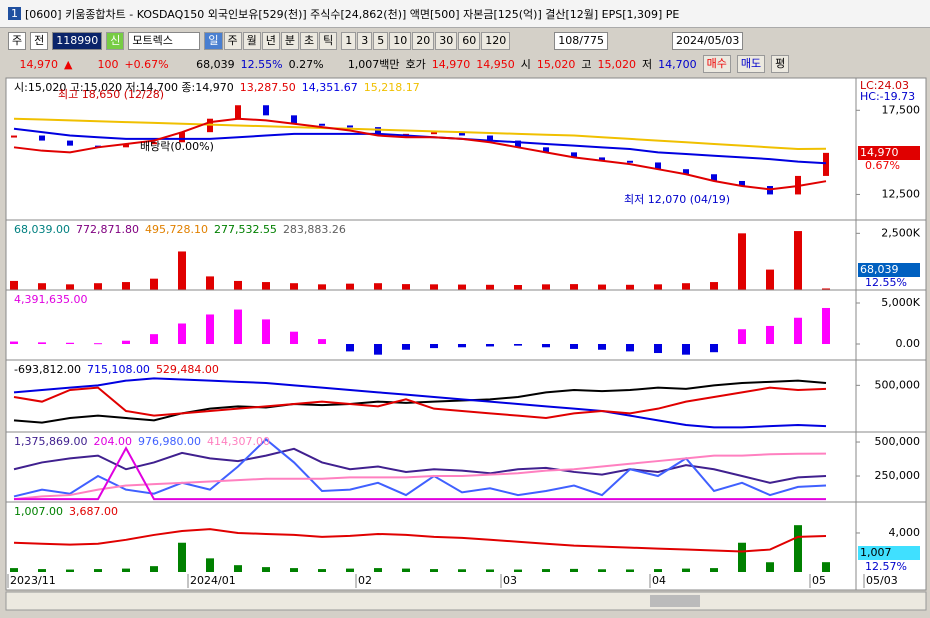 The width and height of the screenshot is (930, 618). What do you see at coordinates (373, 64) in the screenshot?
I see `amount: 1,007백만` at bounding box center [373, 64].